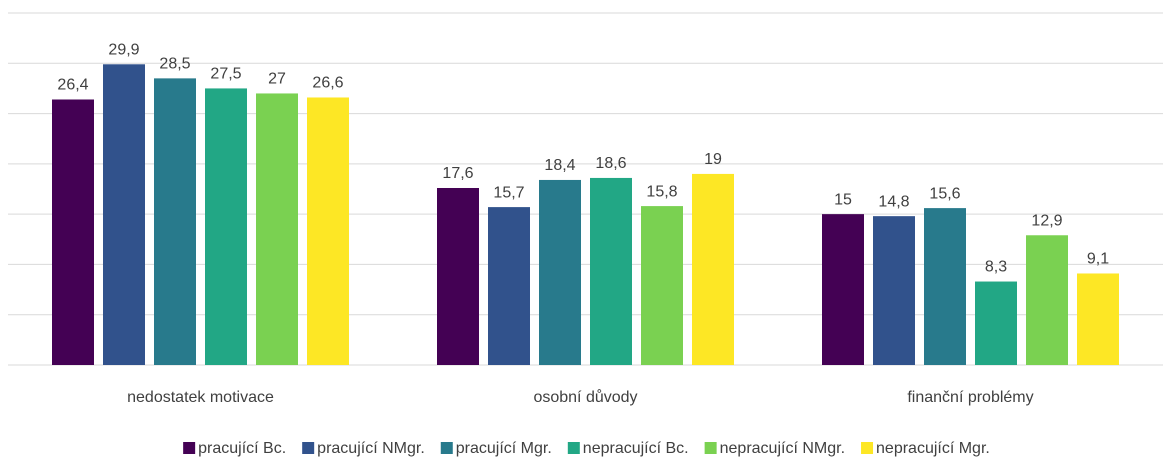  Describe the element at coordinates (457, 173) in the screenshot. I see `data-label: 17,6` at that location.